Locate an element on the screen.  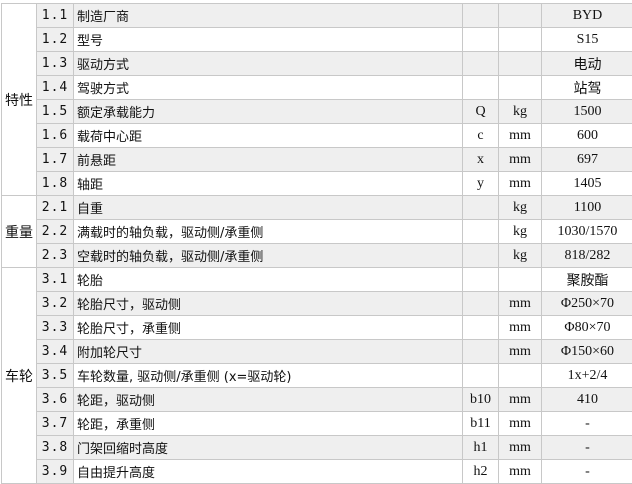
item-name: 满载时的轴负载，驱动侧/承重侧 is located at coordinates (268, 232).